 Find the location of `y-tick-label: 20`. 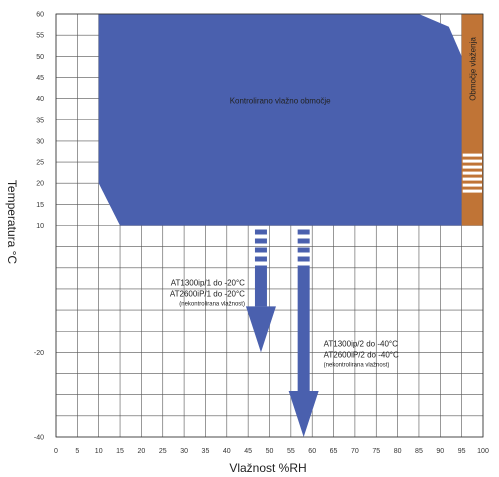

y-tick-label: 20 is located at coordinates (40, 184).